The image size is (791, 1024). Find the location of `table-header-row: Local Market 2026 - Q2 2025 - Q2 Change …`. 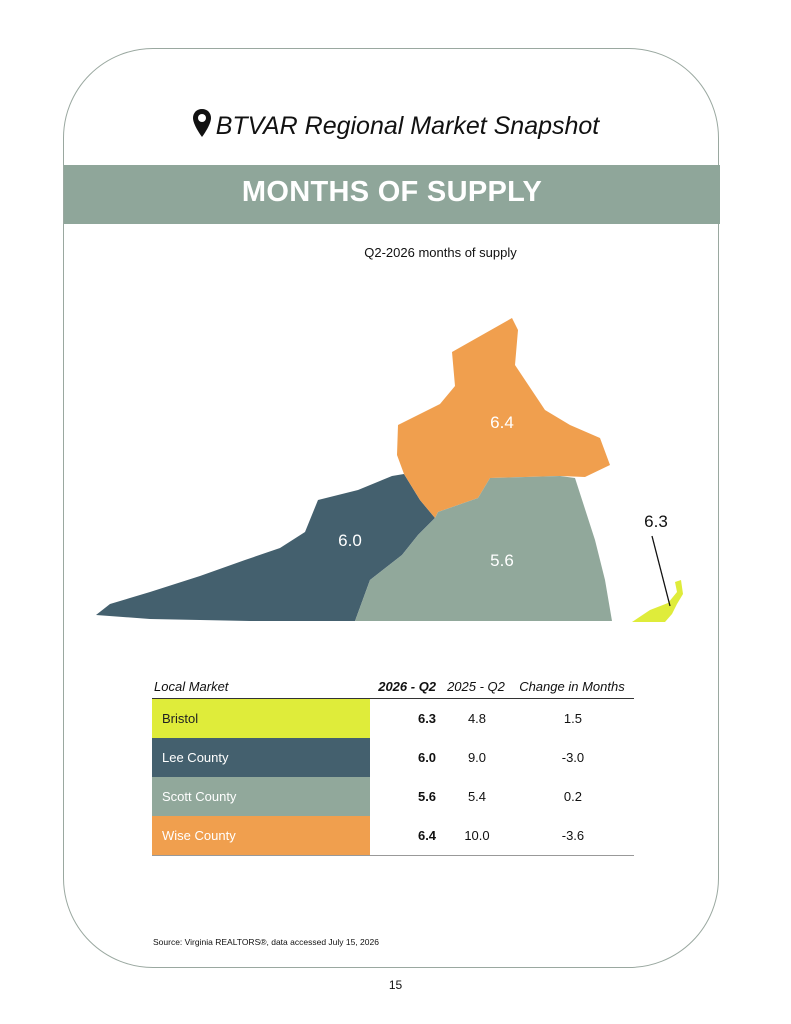

table-header-row: Local Market 2026 - Q2 2025 - Q2 Change … is located at coordinates (393, 688).